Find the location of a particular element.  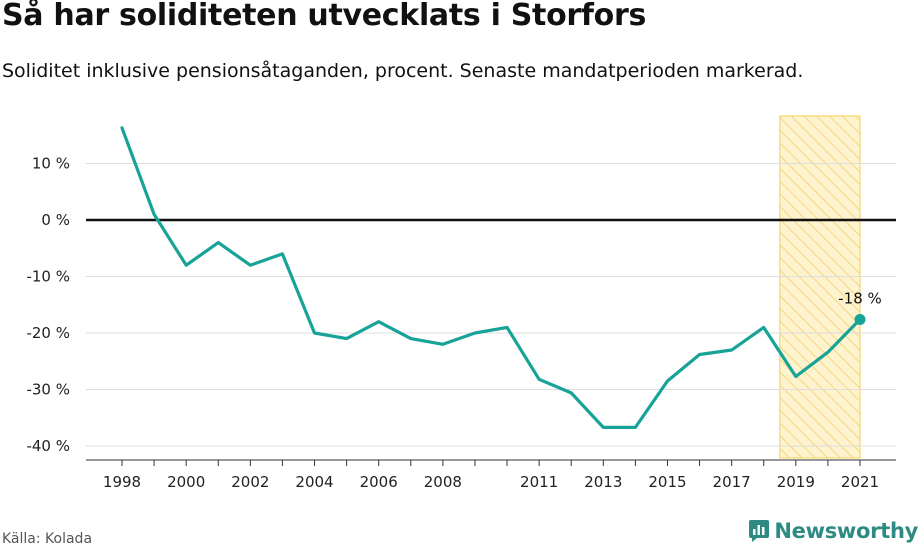

brand-name: Newsworthy is located at coordinates (846, 531).